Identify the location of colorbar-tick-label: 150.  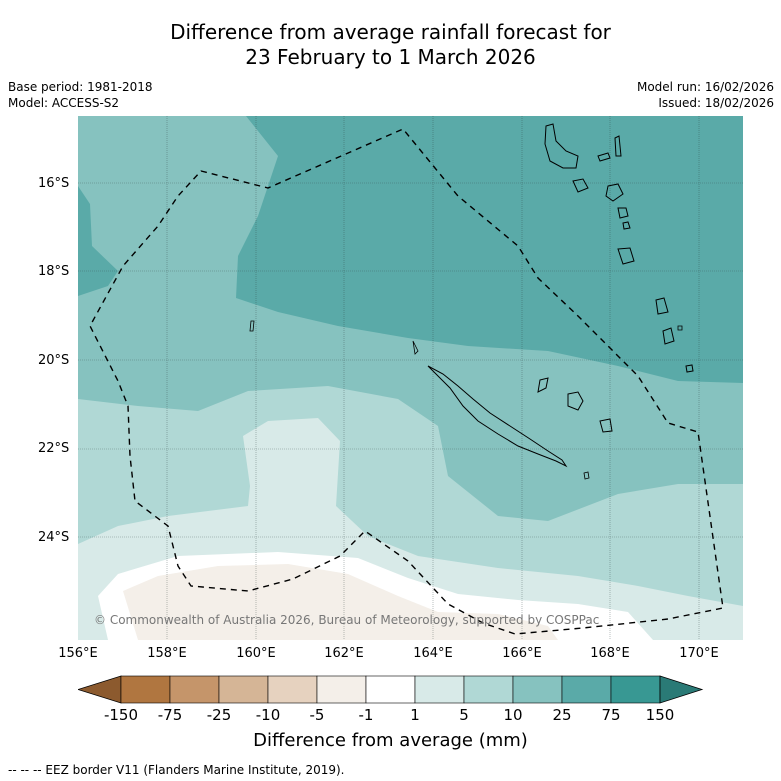
(660, 715).